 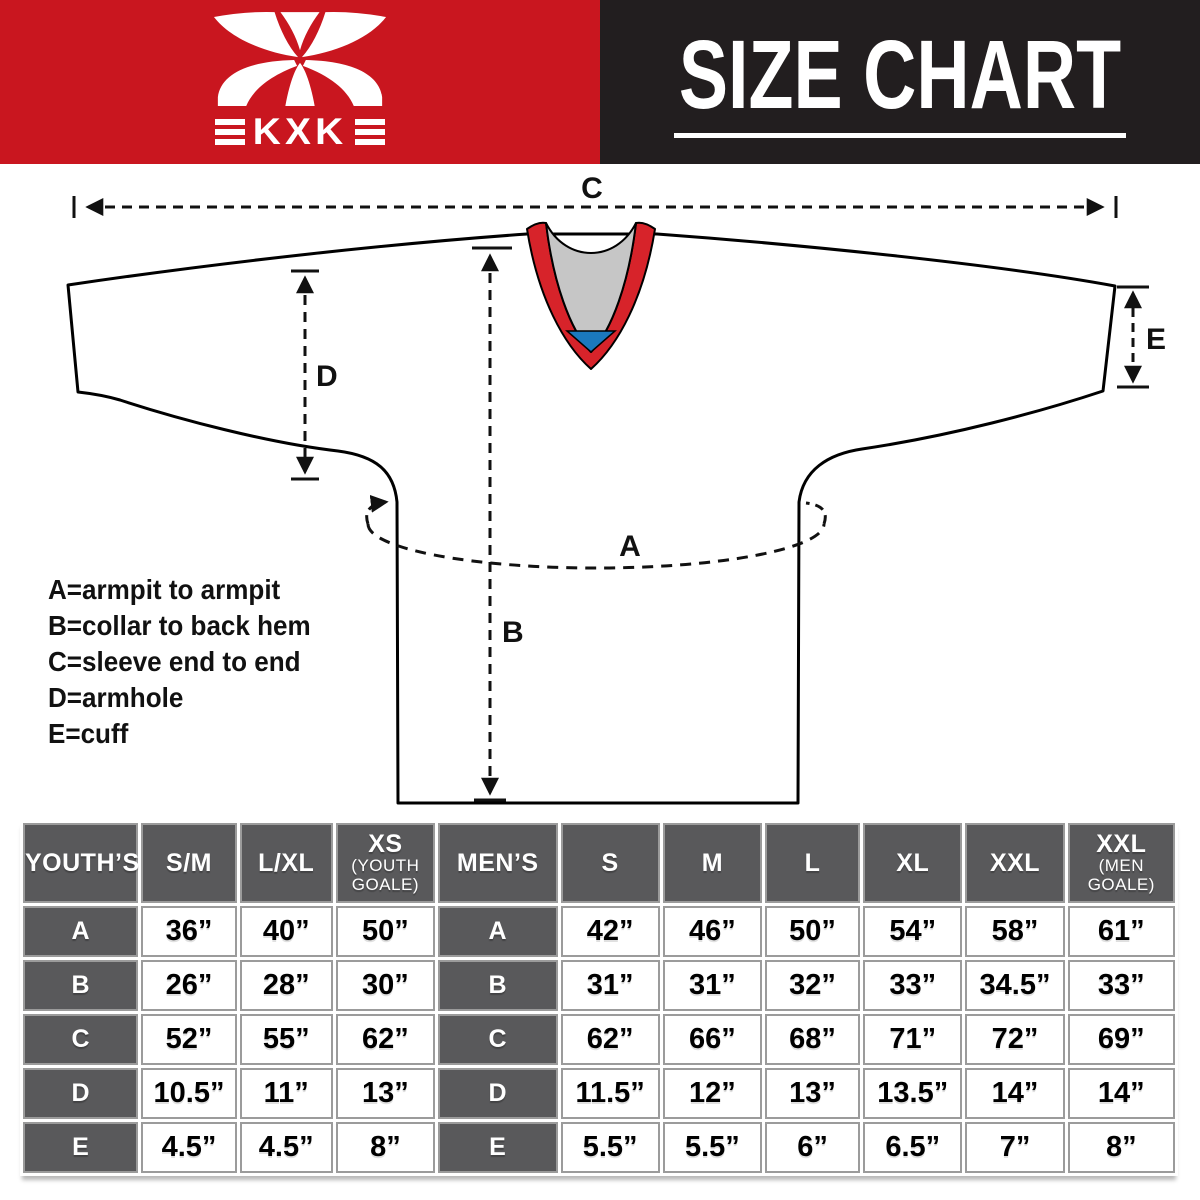 What do you see at coordinates (592, 188) in the screenshot?
I see `label-c: C` at bounding box center [592, 188].